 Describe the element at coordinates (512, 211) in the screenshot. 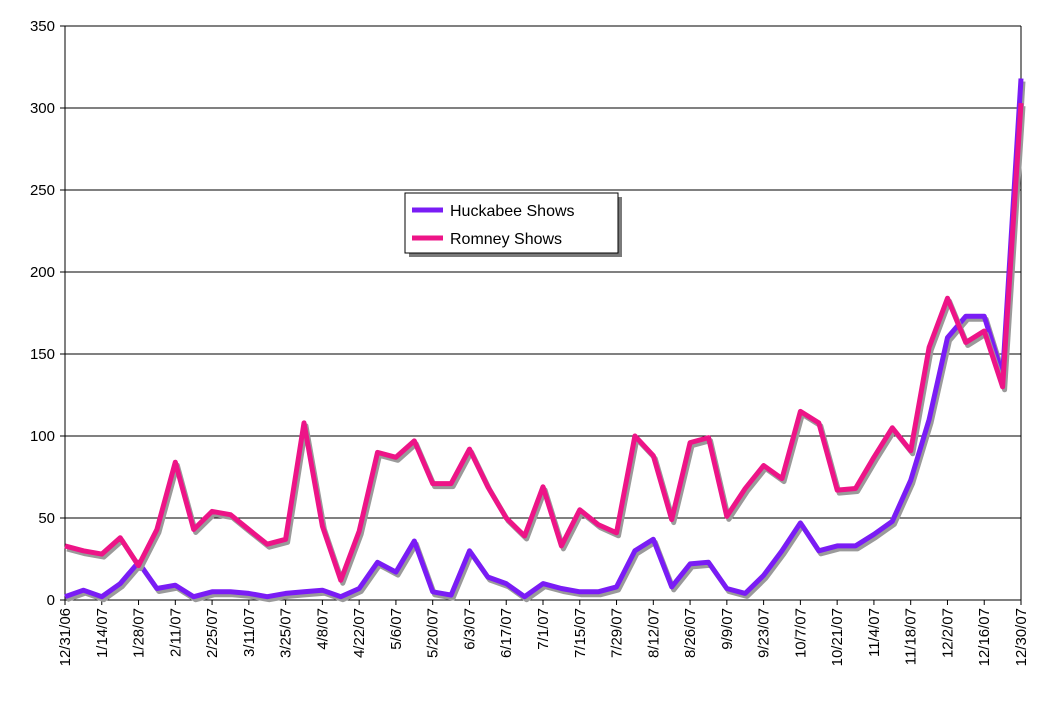

I see `legend-label-huckabee: Huckabee Shows` at that location.